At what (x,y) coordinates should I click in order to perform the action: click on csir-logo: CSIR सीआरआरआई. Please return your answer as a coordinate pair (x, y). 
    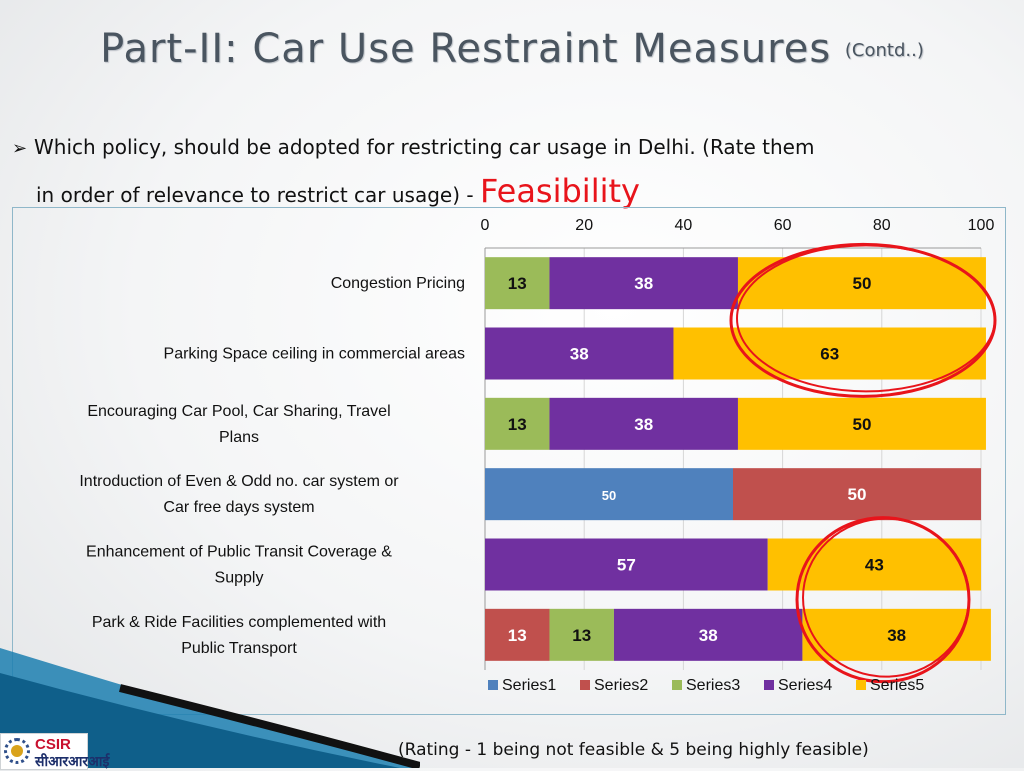
    Looking at the image, I should click on (54, 751).